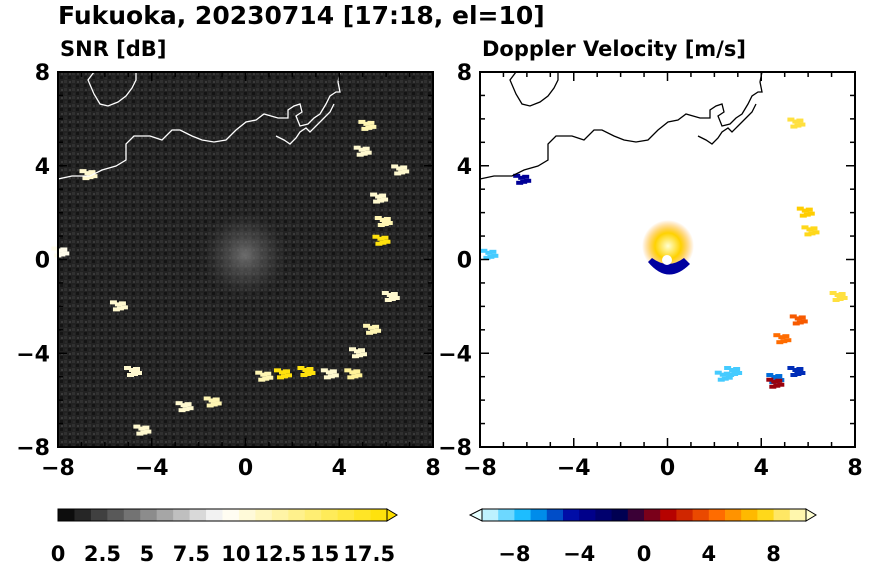  Describe the element at coordinates (854, 468) in the screenshot. I see `doppler-x-tick-label: 8` at that location.